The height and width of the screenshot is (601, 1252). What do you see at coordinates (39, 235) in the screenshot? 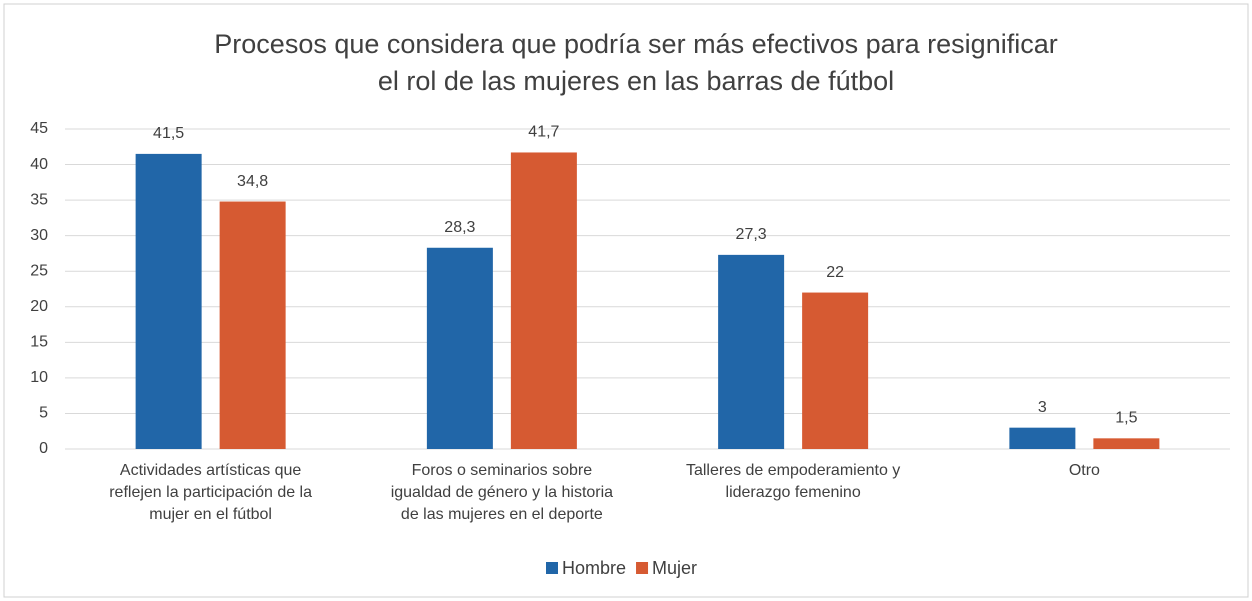
I see `y-tick-label: 30` at bounding box center [39, 235].